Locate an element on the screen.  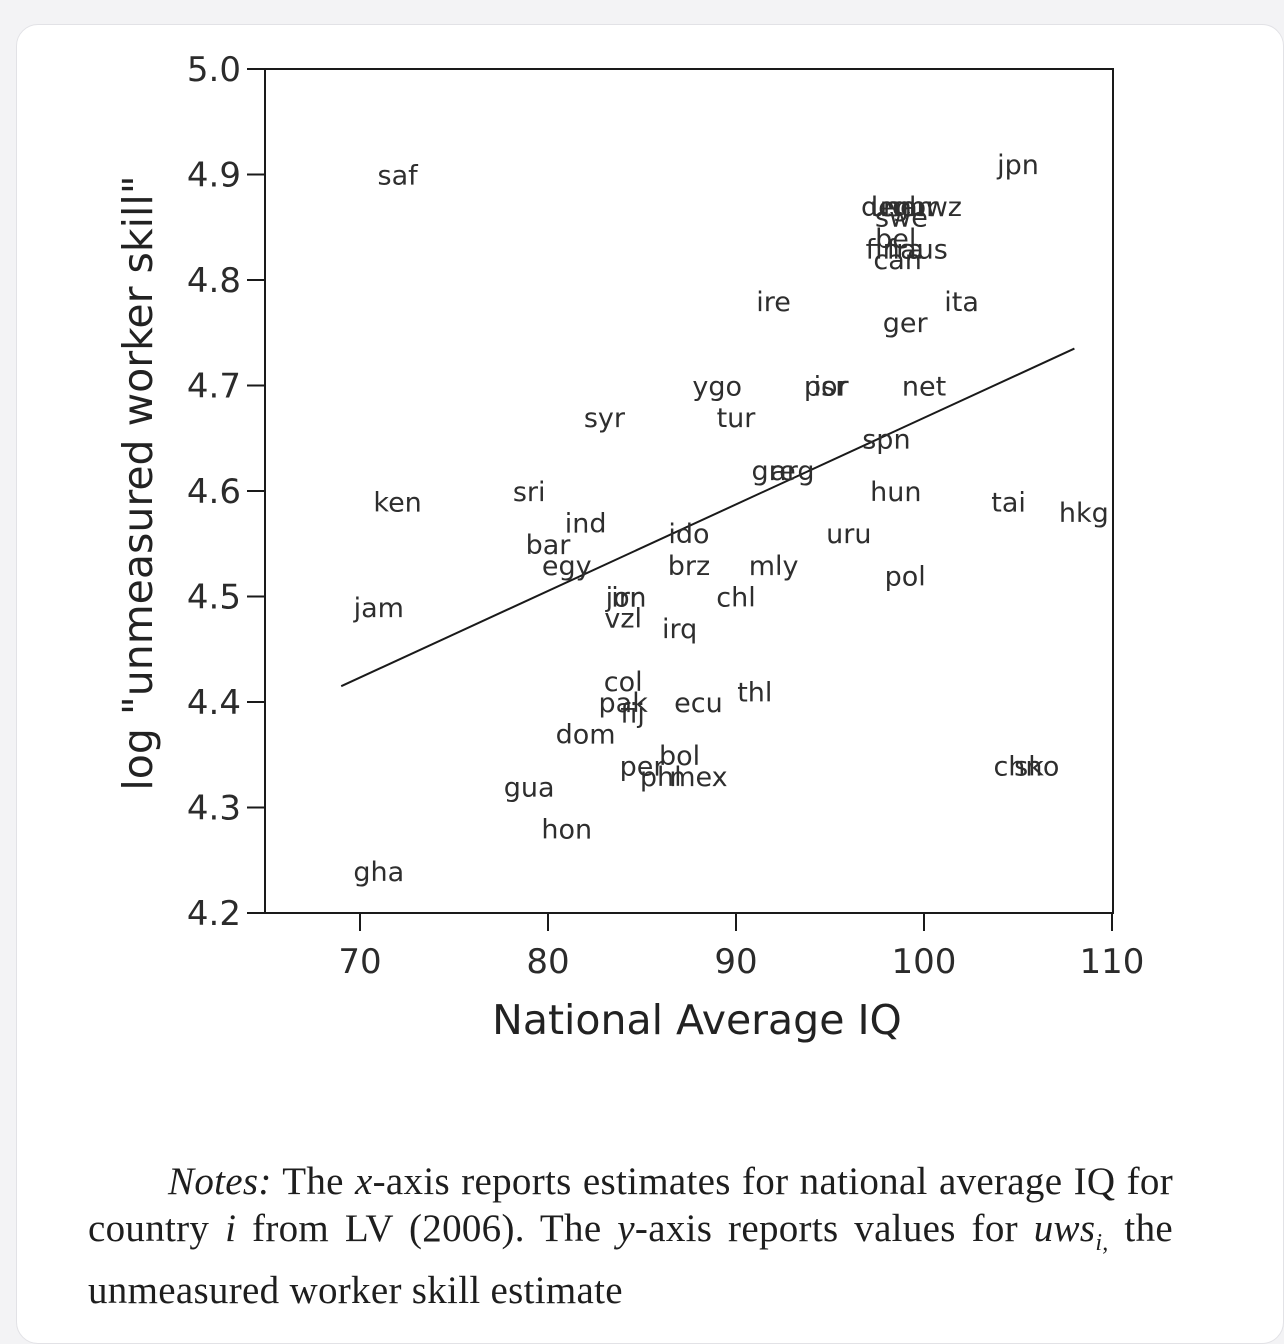
y-tick-label: 4.6 is located at coordinates (214, 492).